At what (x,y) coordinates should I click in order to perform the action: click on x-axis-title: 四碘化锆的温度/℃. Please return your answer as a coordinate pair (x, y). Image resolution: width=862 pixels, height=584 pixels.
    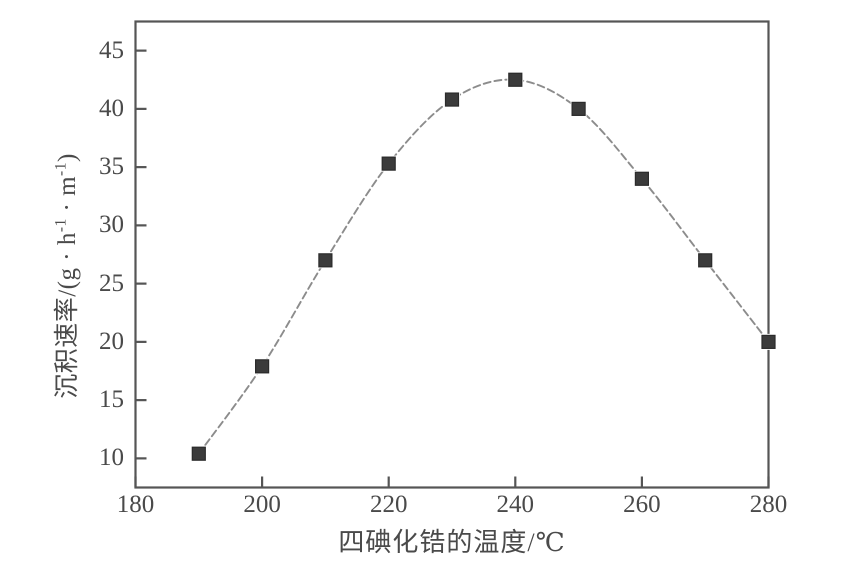
    Looking at the image, I should click on (452, 542).